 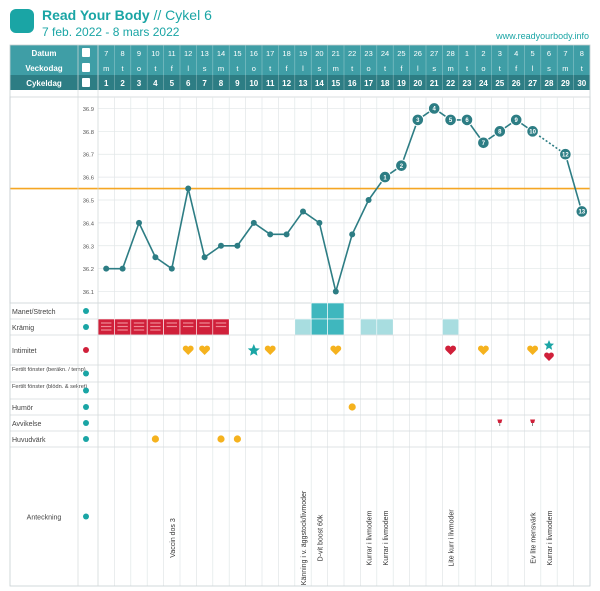 What do you see at coordinates (418, 68) in the screenshot?
I see `tick-weekday-19: l` at bounding box center [418, 68].